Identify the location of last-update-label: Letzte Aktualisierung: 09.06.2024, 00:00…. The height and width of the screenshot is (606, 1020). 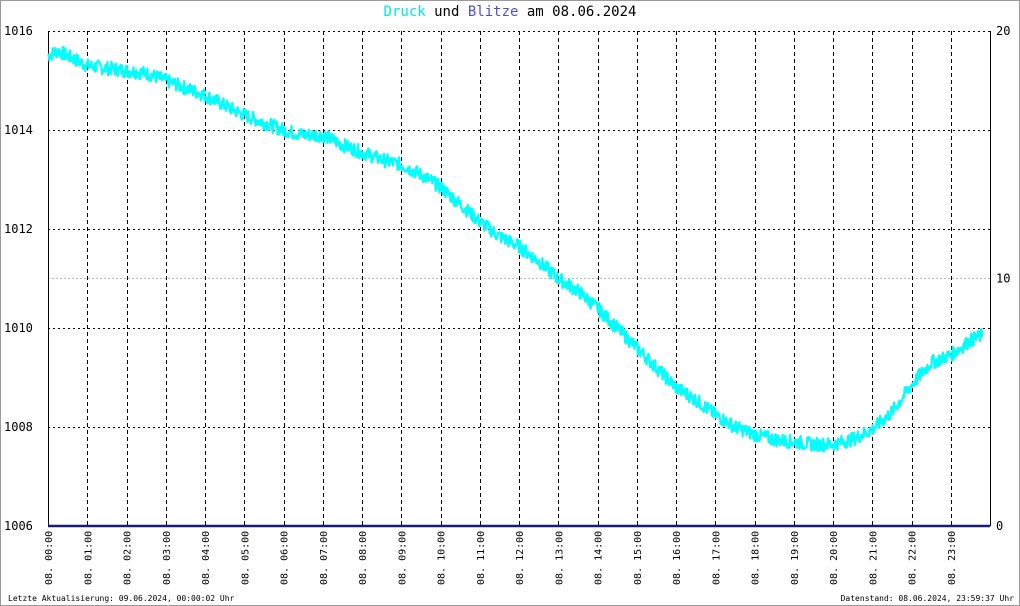
(121, 598).